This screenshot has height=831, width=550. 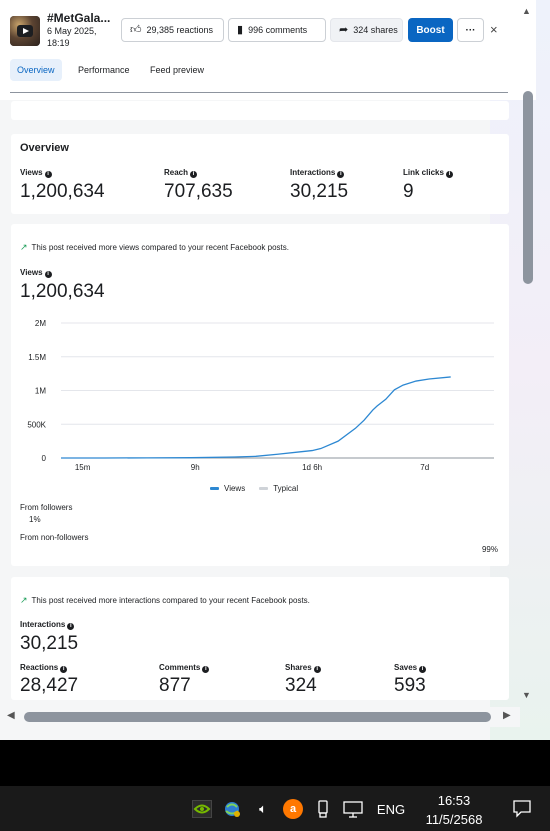 I want to click on legend-item-views: Views, so click(x=227, y=488).